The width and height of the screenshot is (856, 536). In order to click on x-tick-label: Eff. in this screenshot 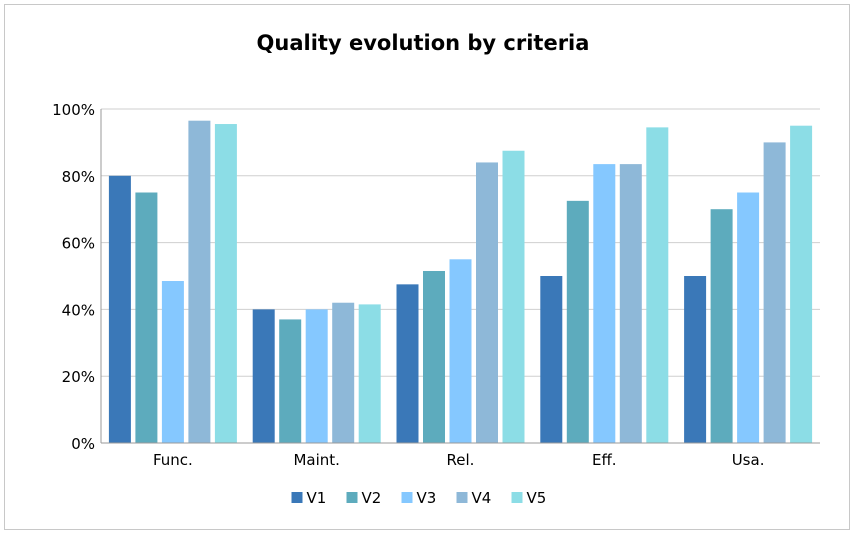, I will do `click(604, 460)`.